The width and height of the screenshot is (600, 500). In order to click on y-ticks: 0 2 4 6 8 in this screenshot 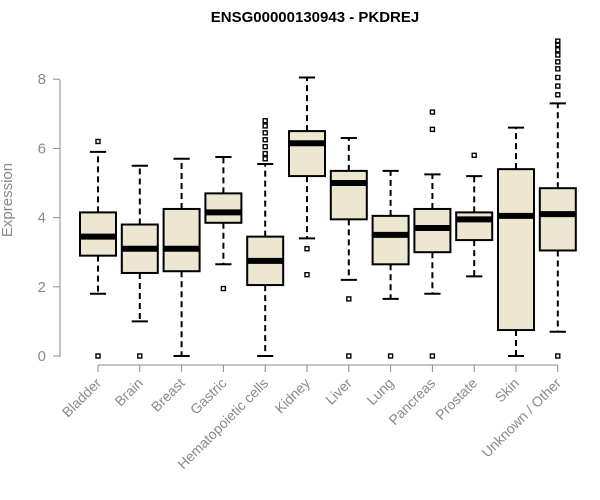, I will do `click(49, 218)`.